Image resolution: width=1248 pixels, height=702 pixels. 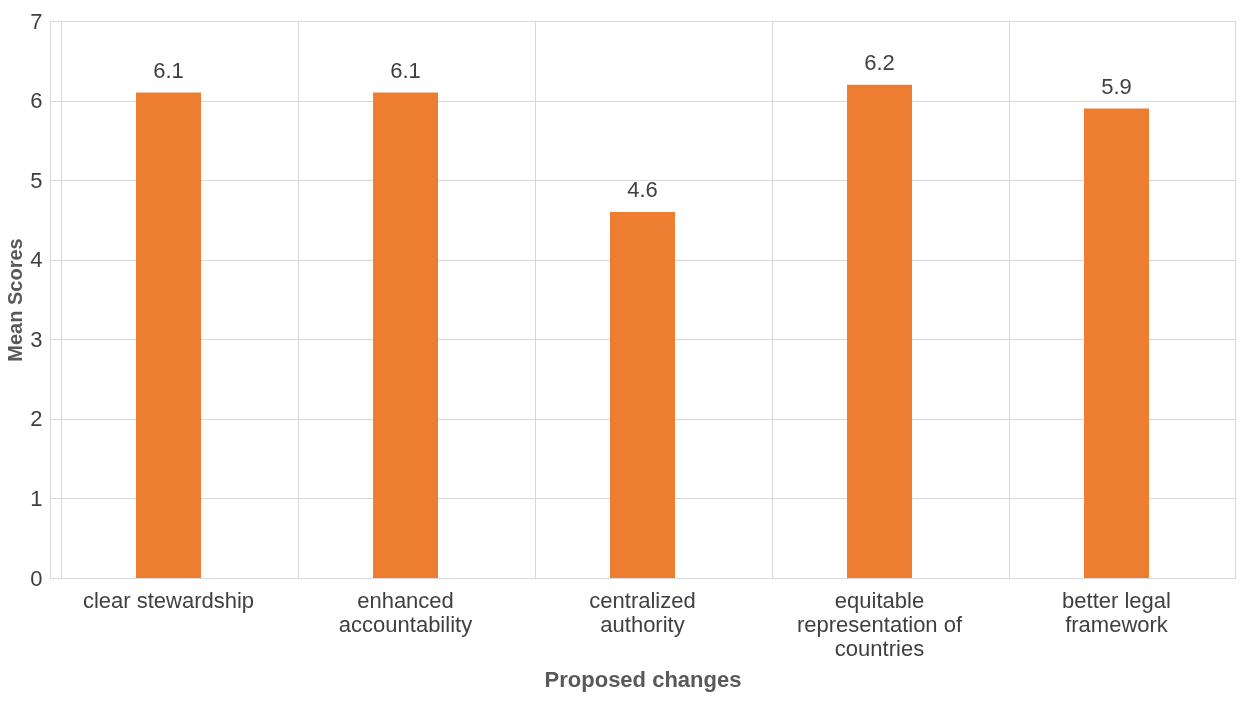 What do you see at coordinates (1116, 612) in the screenshot?
I see `x-tick-label: better legal framework` at bounding box center [1116, 612].